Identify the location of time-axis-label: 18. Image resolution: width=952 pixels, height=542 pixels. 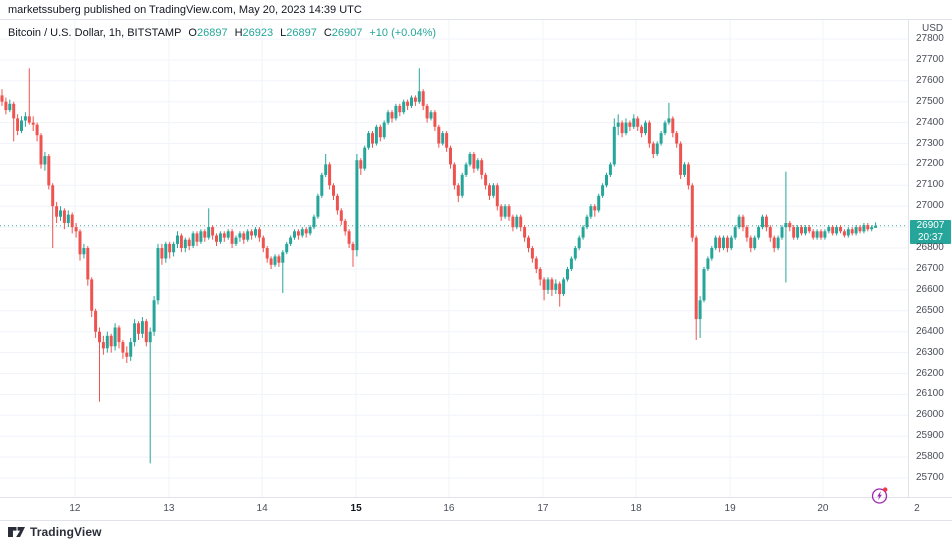
(636, 508).